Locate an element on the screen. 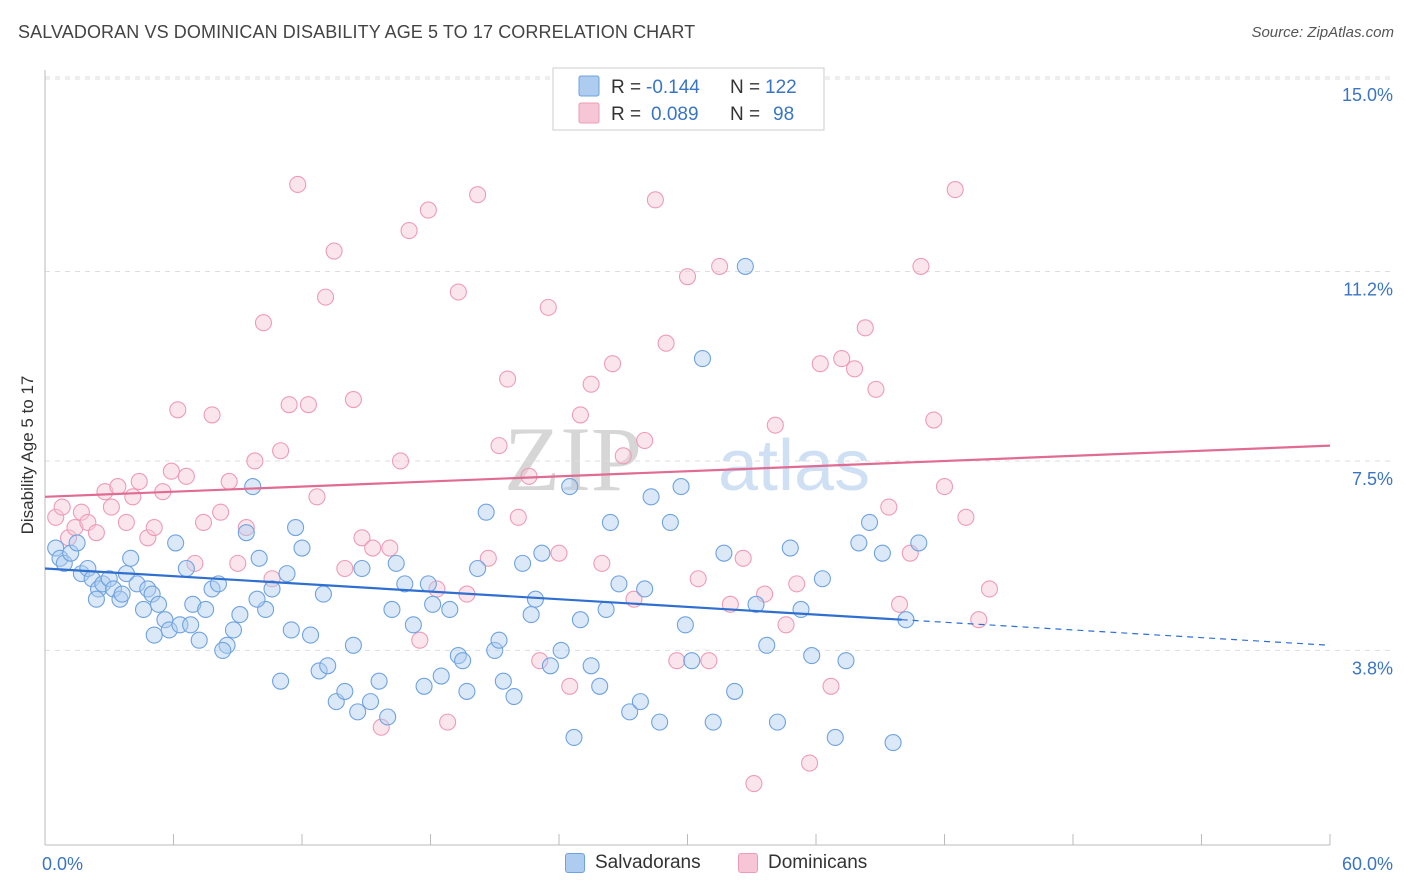 The image size is (1406, 892). legend-n-value-1: 122 is located at coordinates (781, 87).